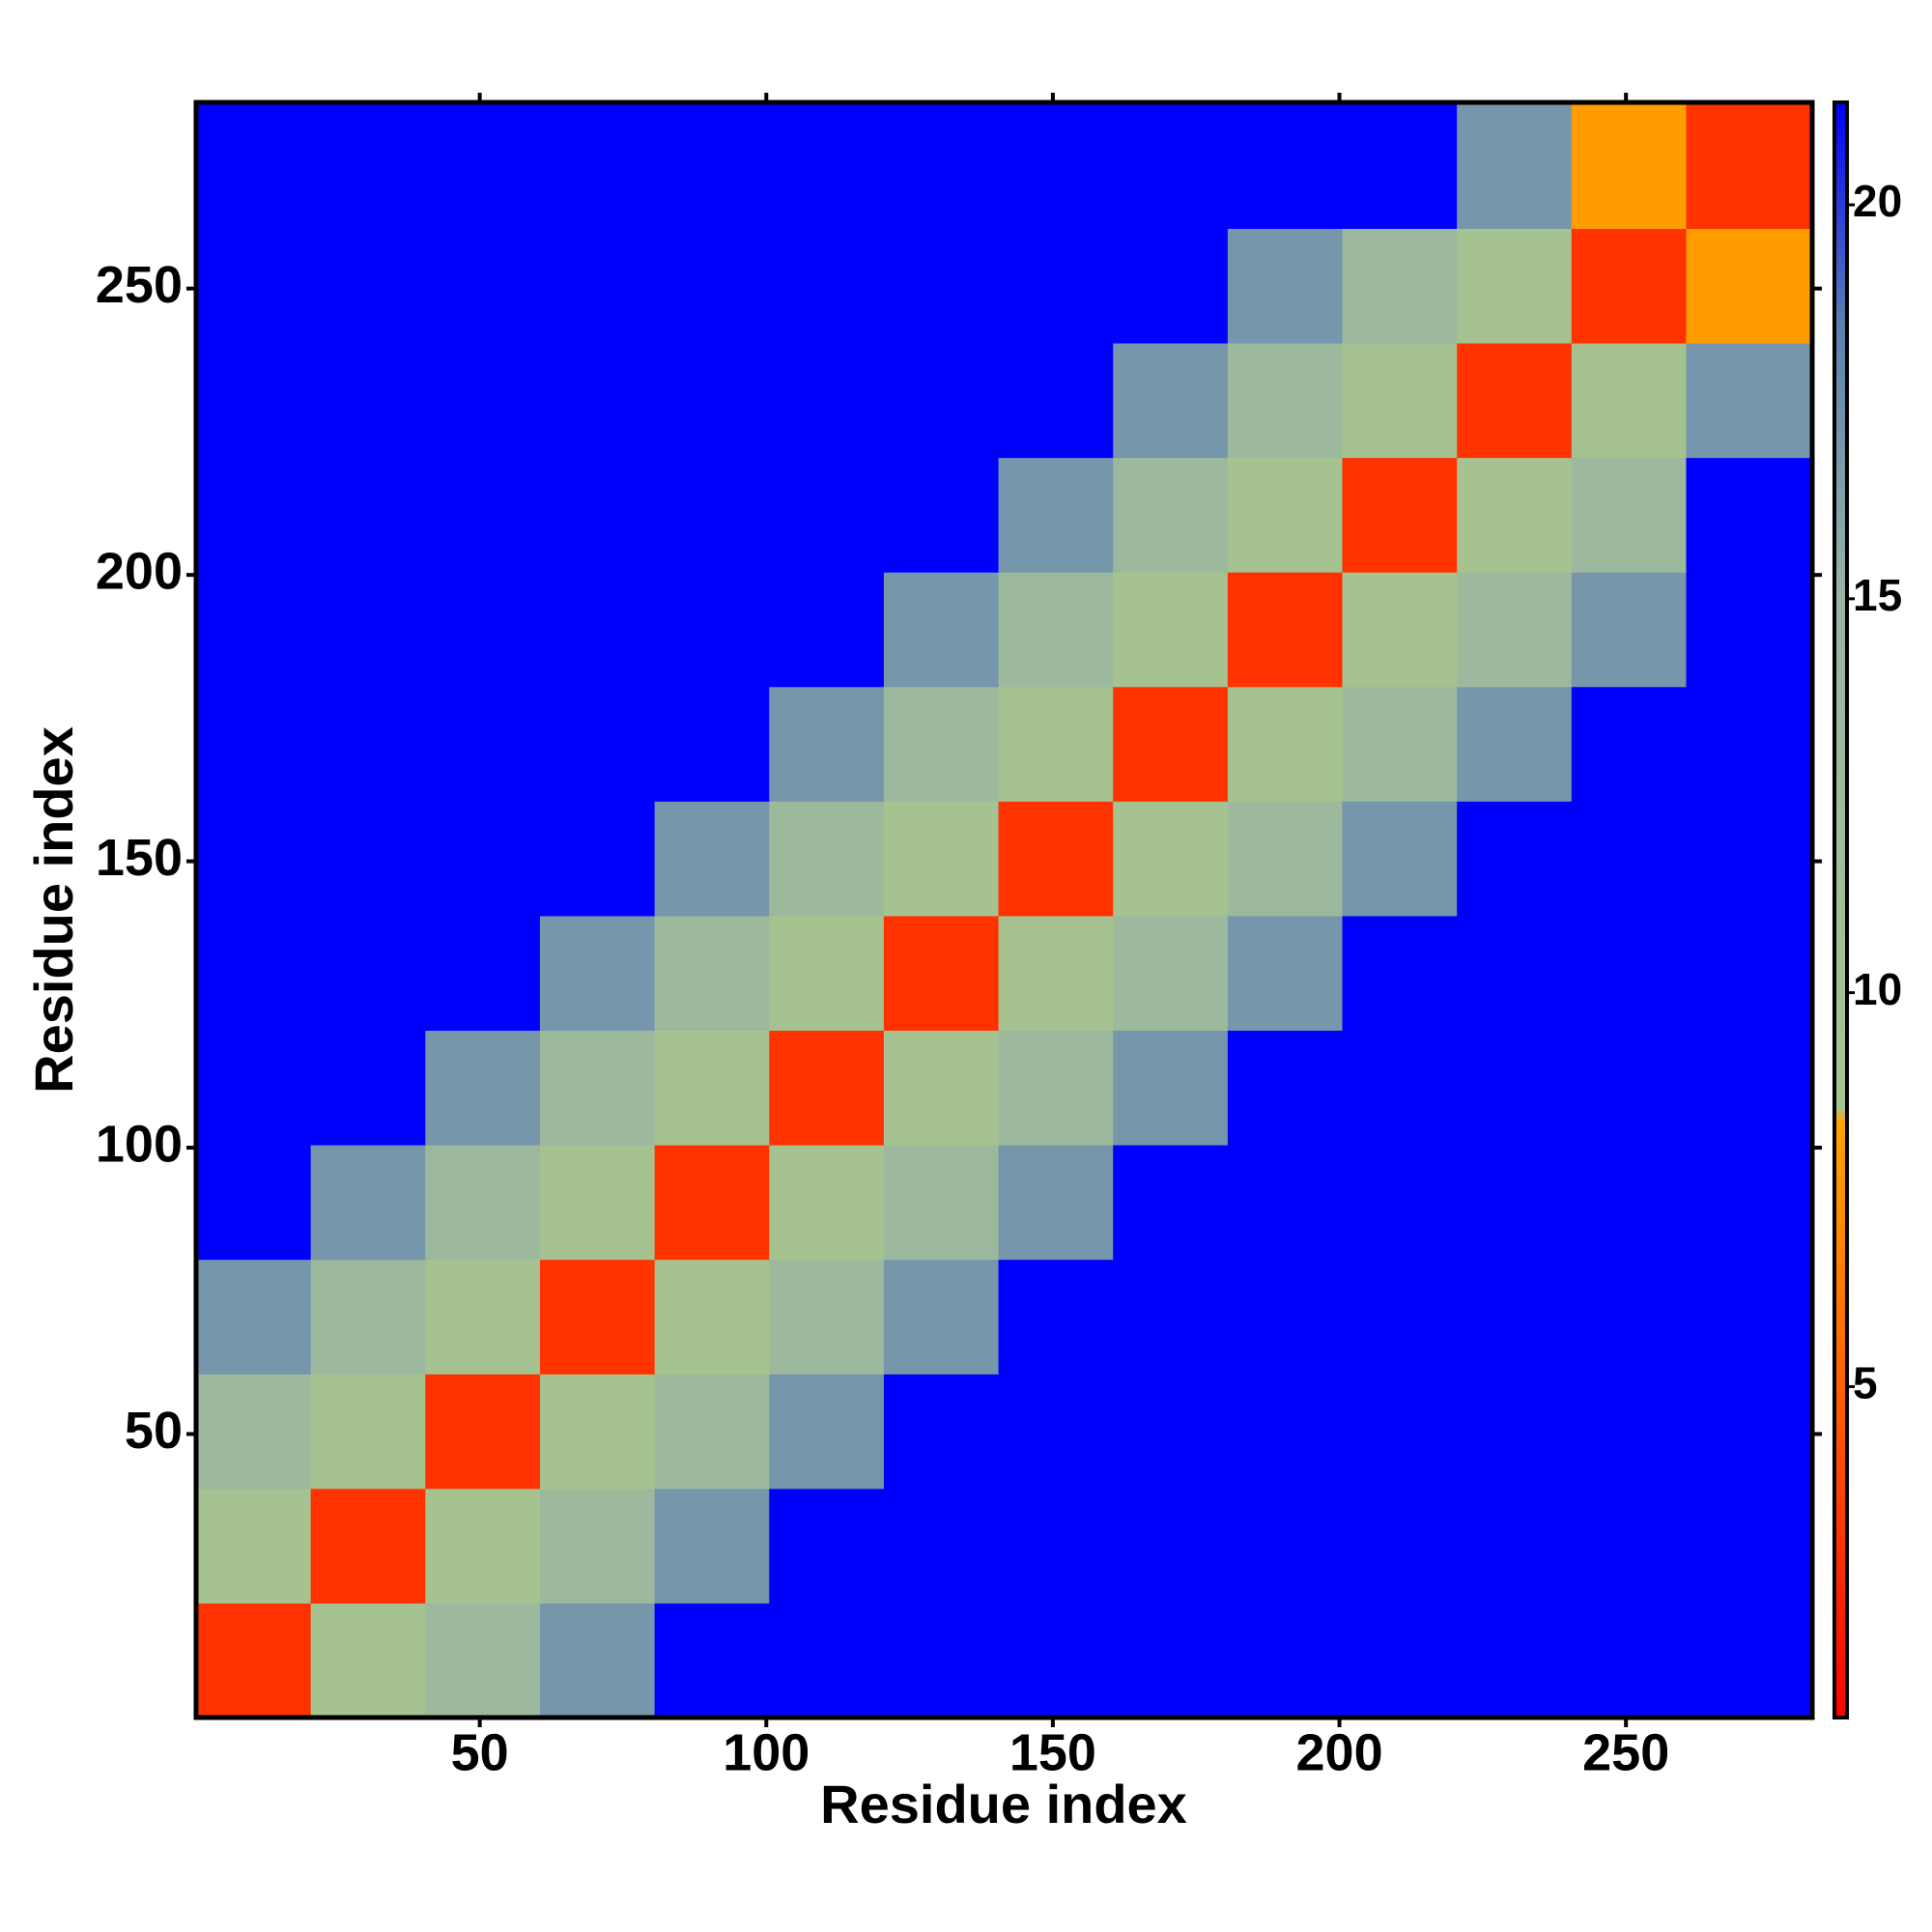 This screenshot has width=1932, height=1932. I want to click on x-tick-label: 250, so click(1625, 1752).